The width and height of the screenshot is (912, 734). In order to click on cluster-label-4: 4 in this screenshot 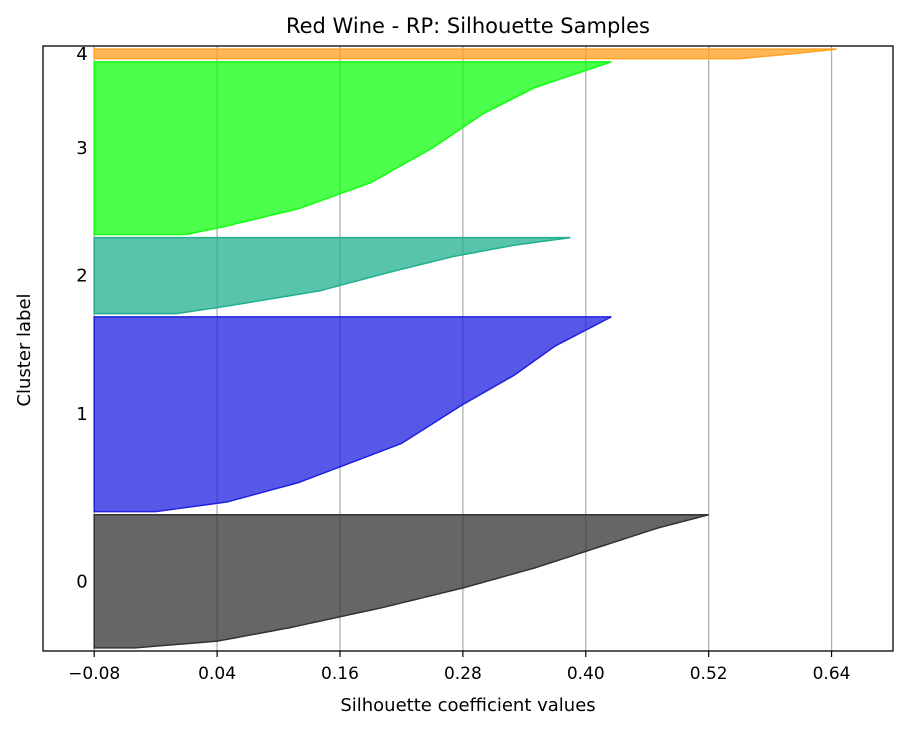, I will do `click(81, 54)`.